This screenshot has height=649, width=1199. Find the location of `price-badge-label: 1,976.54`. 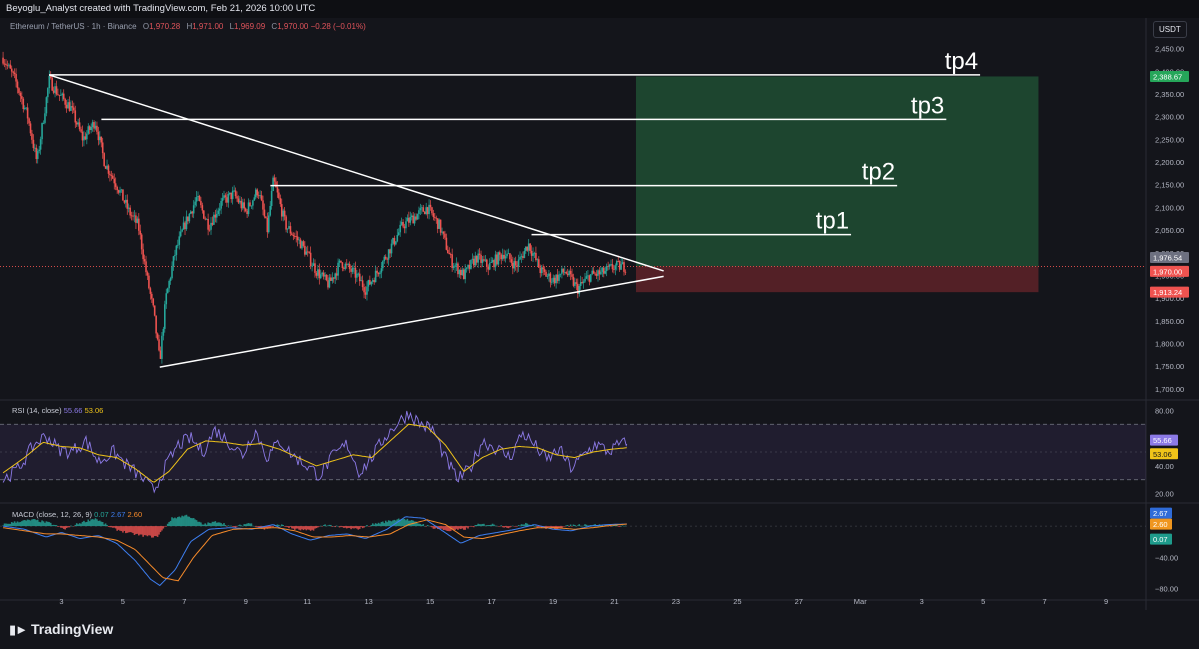

price-badge-label: 1,976.54 is located at coordinates (1167, 257).